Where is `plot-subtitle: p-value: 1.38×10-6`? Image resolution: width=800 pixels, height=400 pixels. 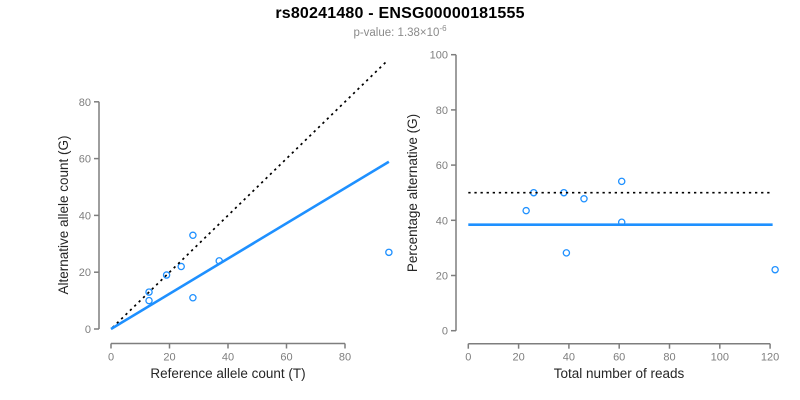
plot-subtitle: p-value: 1.38×10-6 is located at coordinates (400, 31).